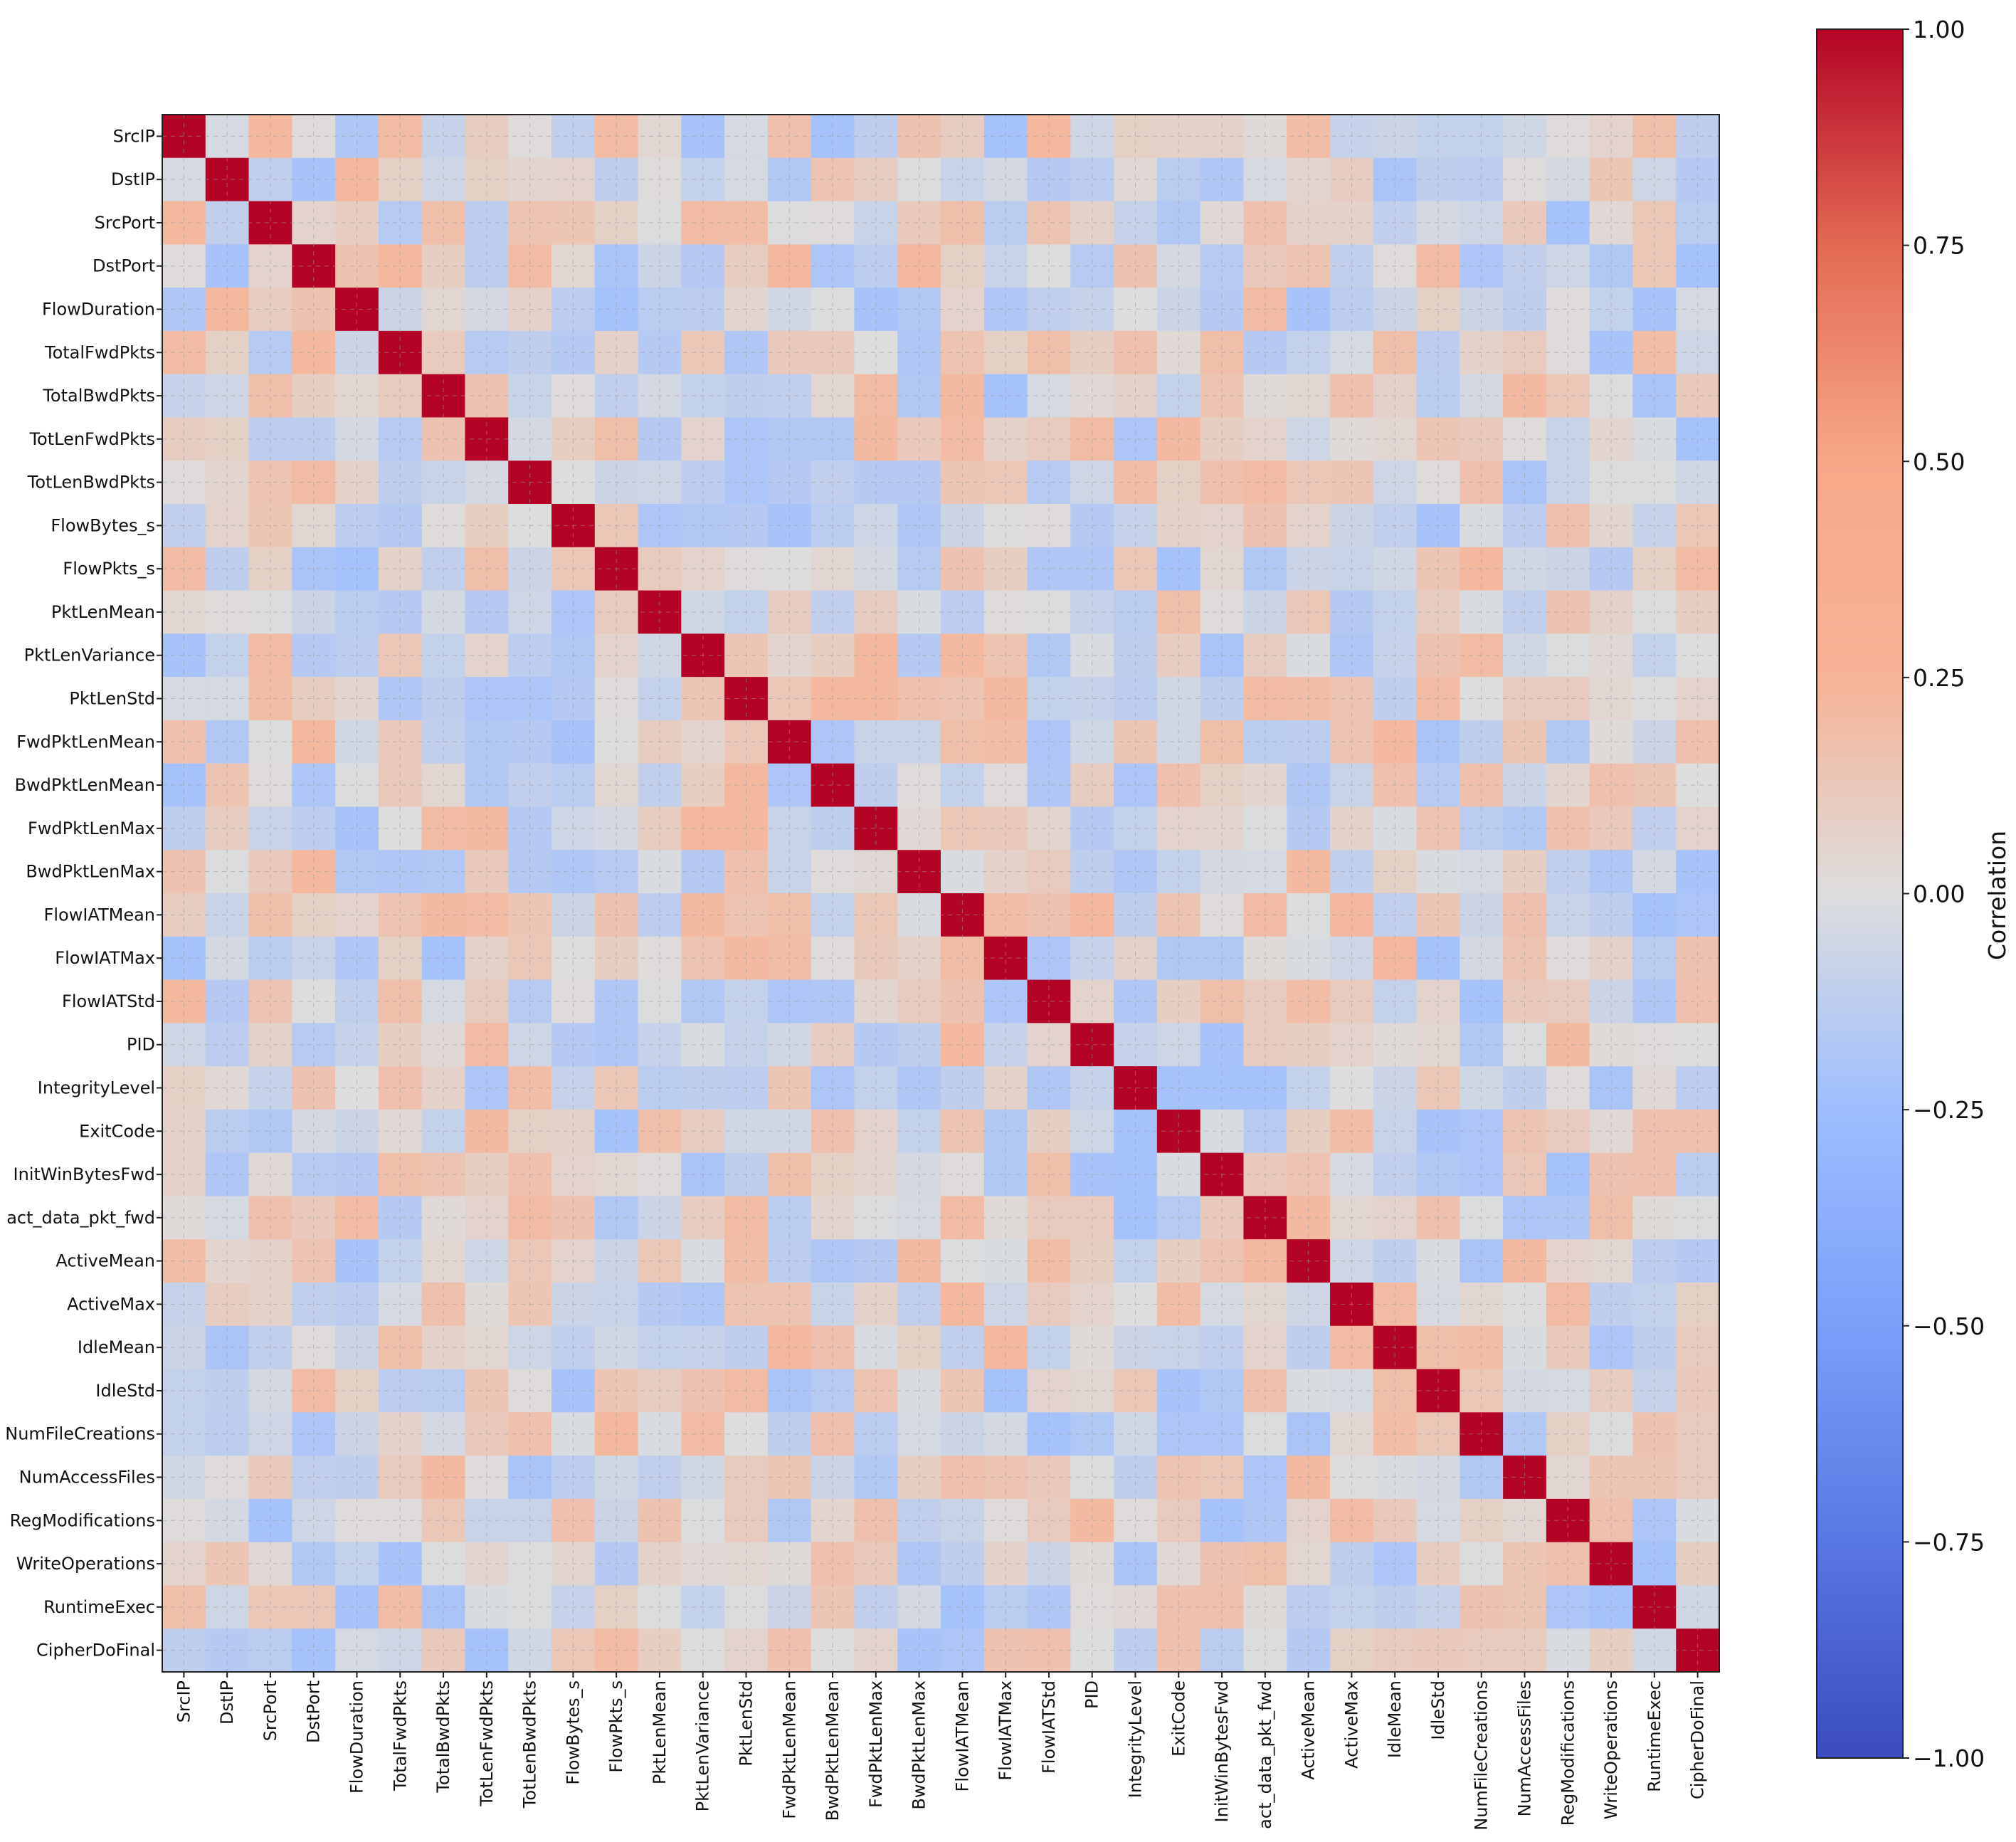 The image size is (2016, 1842). Describe the element at coordinates (80, 1434) in the screenshot. I see `y-tick-label: NumFileCreations` at that location.